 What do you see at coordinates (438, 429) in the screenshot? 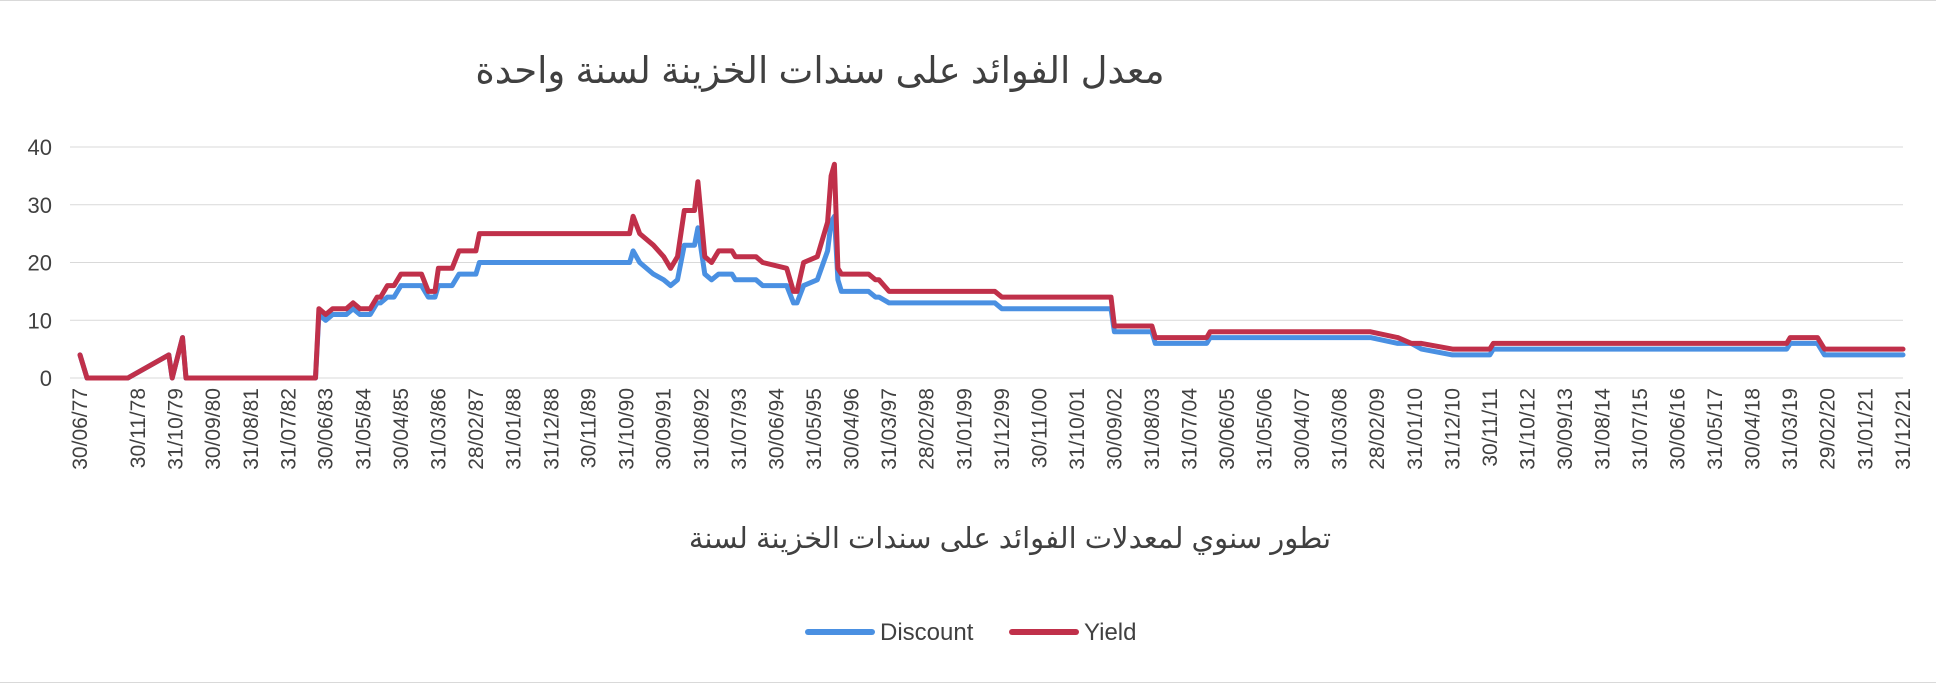
I see `x-tick-label: 31/03/86` at bounding box center [438, 429].